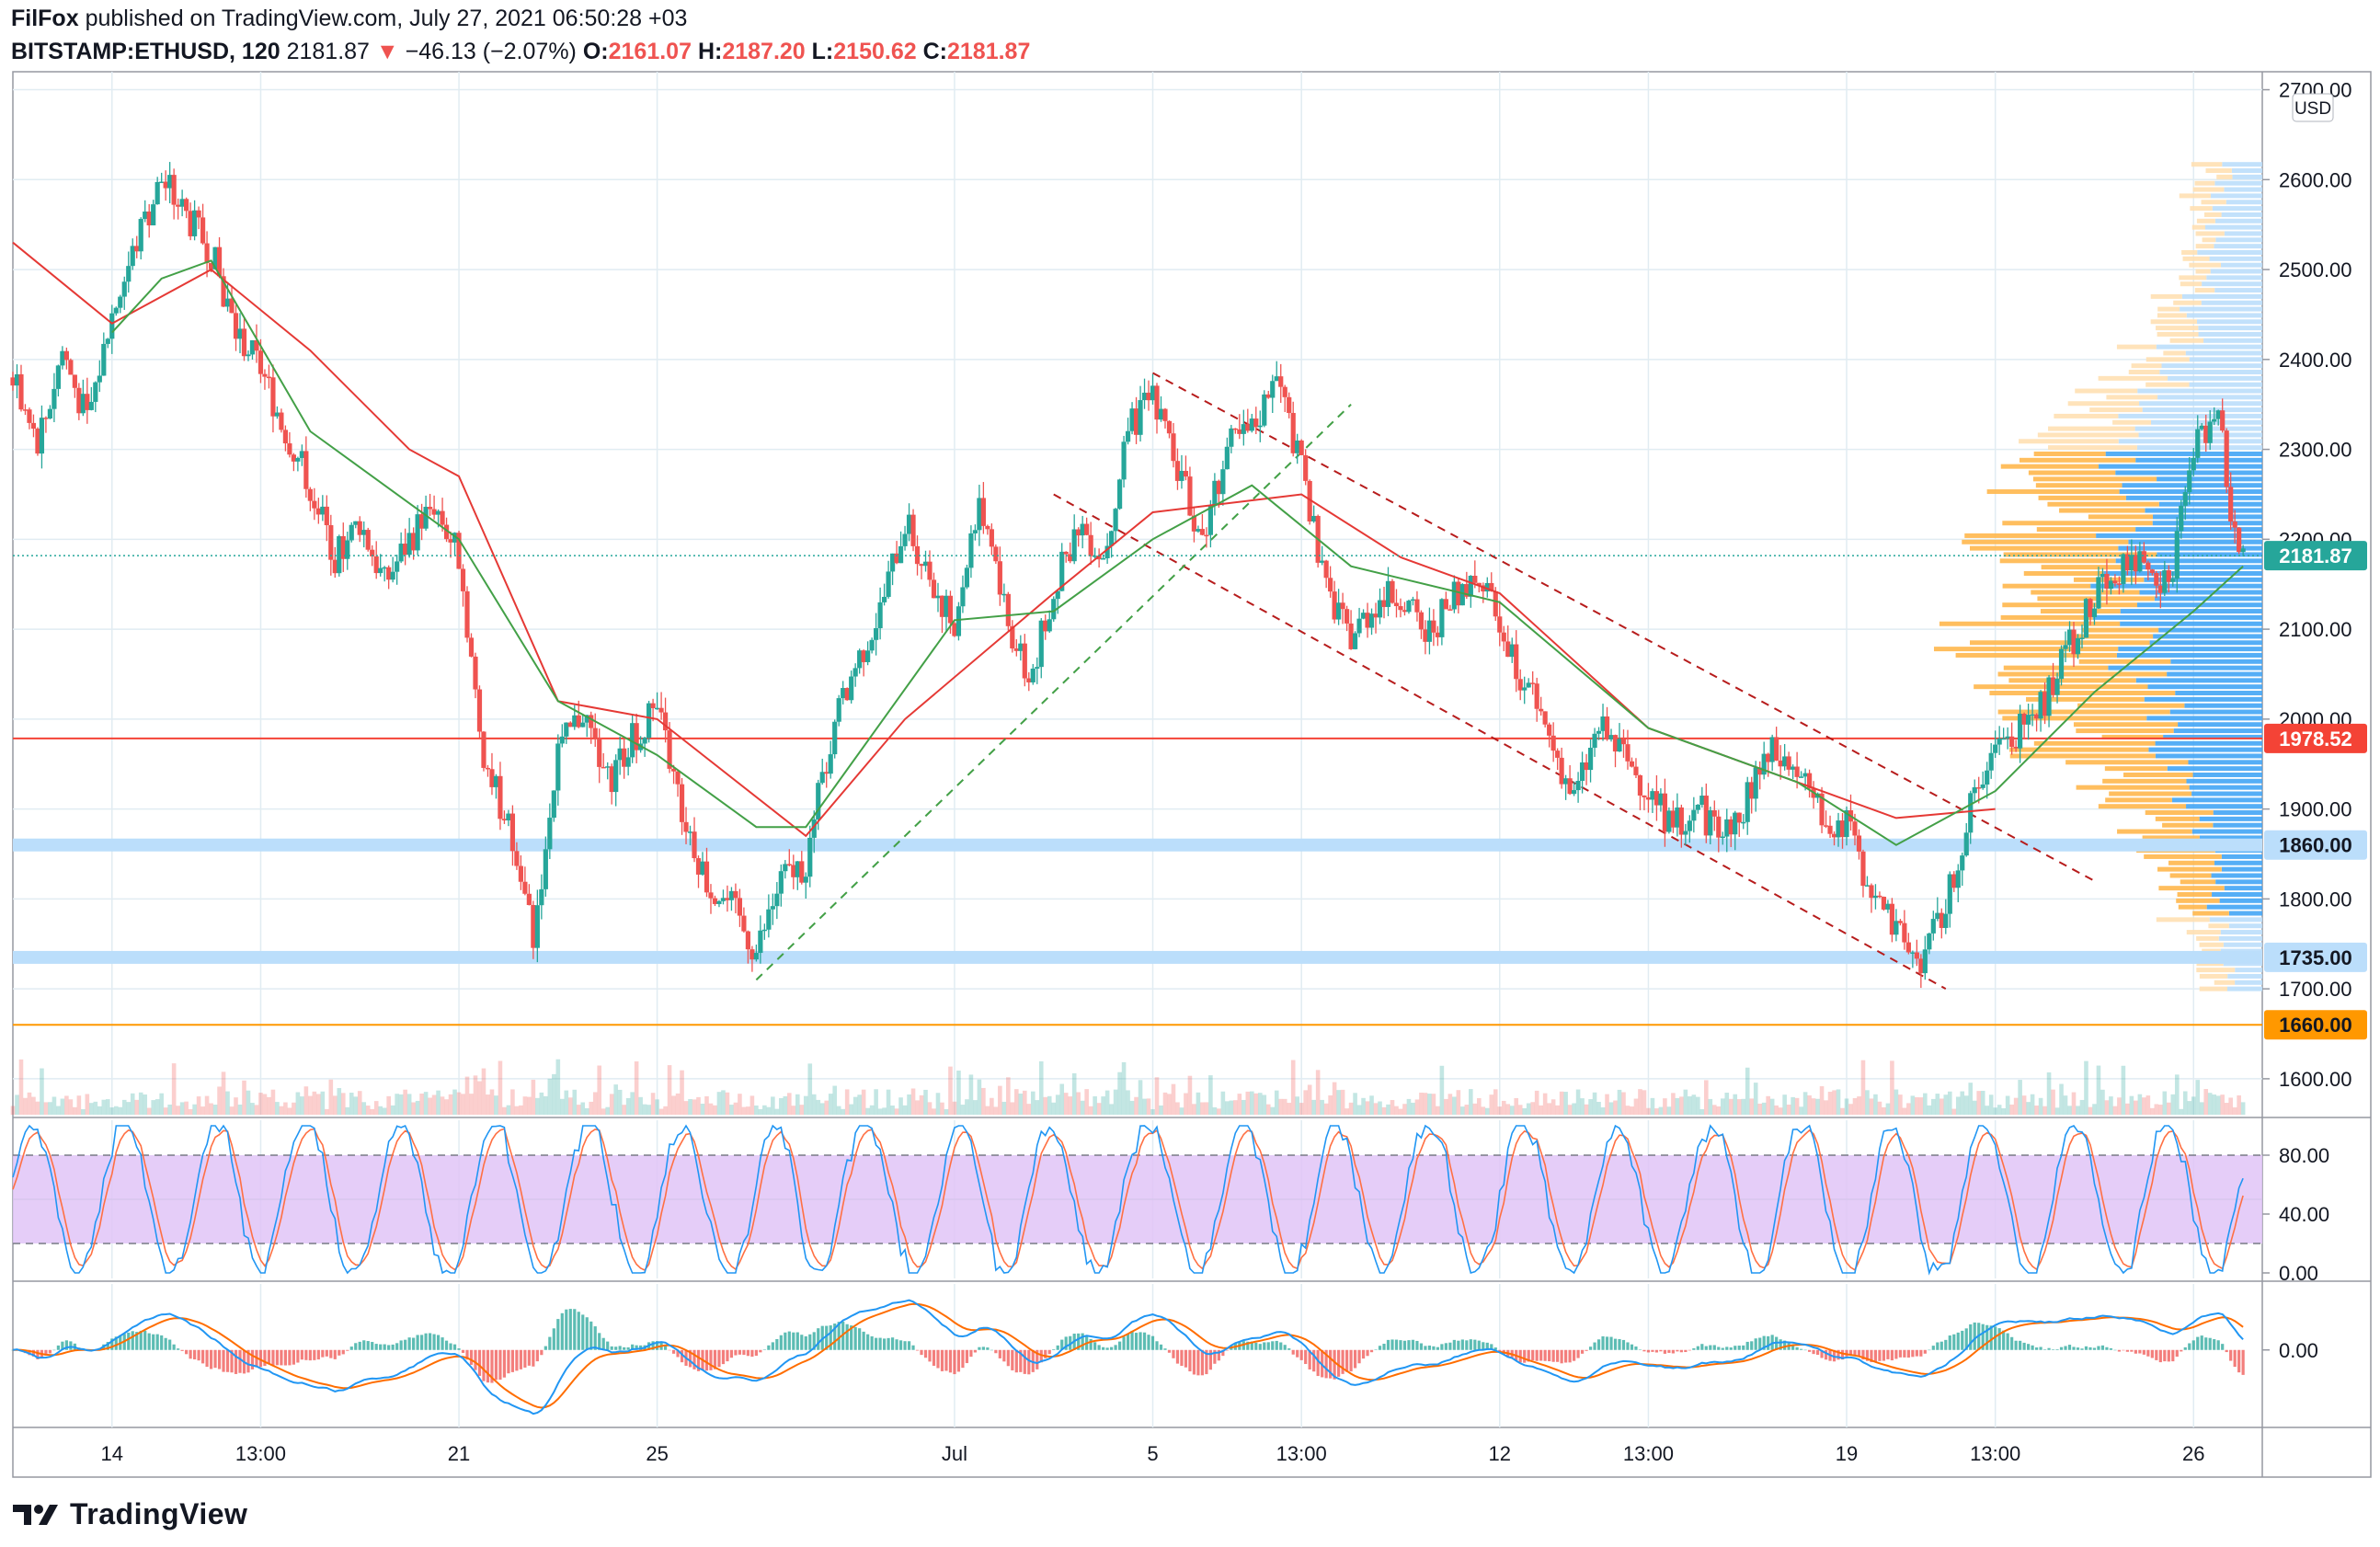  What do you see at coordinates (129, 1514) in the screenshot?
I see `tradingview-branding: TradingView` at bounding box center [129, 1514].